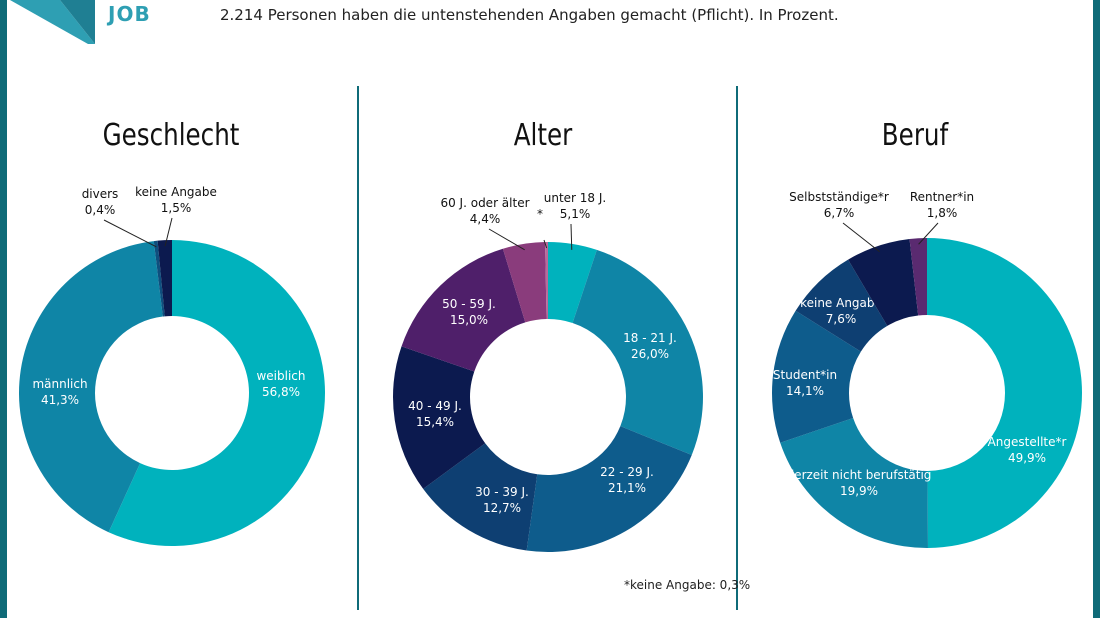 The height and width of the screenshot is (618, 1100). What do you see at coordinates (469, 320) in the screenshot?
I see `slice-value-1-5: 15,0%` at bounding box center [469, 320].